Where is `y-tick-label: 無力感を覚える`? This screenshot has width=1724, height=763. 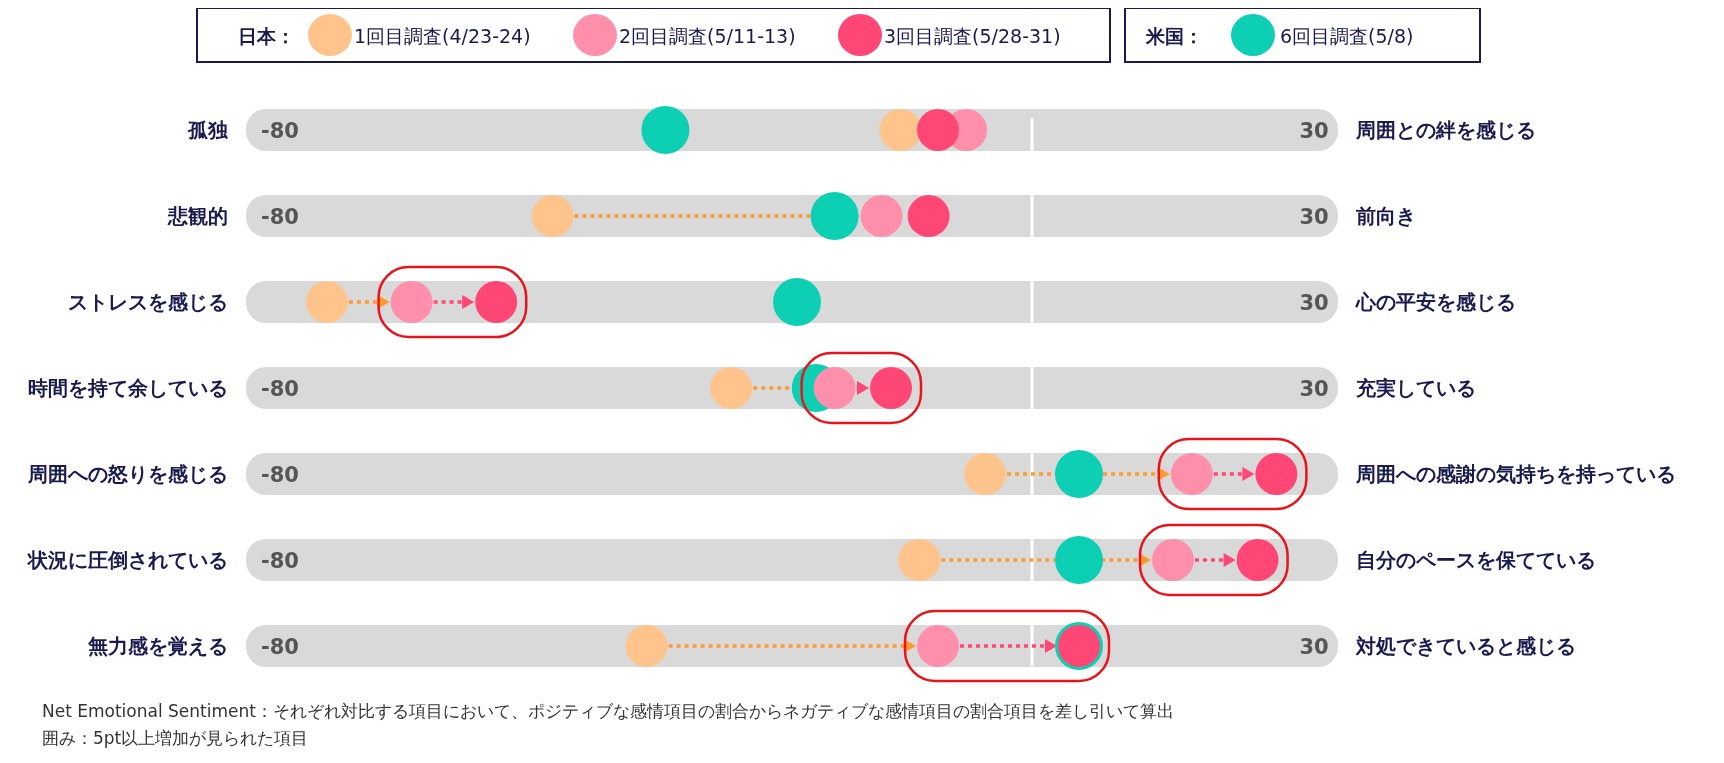 y-tick-label: 無力感を覚える is located at coordinates (157, 646).